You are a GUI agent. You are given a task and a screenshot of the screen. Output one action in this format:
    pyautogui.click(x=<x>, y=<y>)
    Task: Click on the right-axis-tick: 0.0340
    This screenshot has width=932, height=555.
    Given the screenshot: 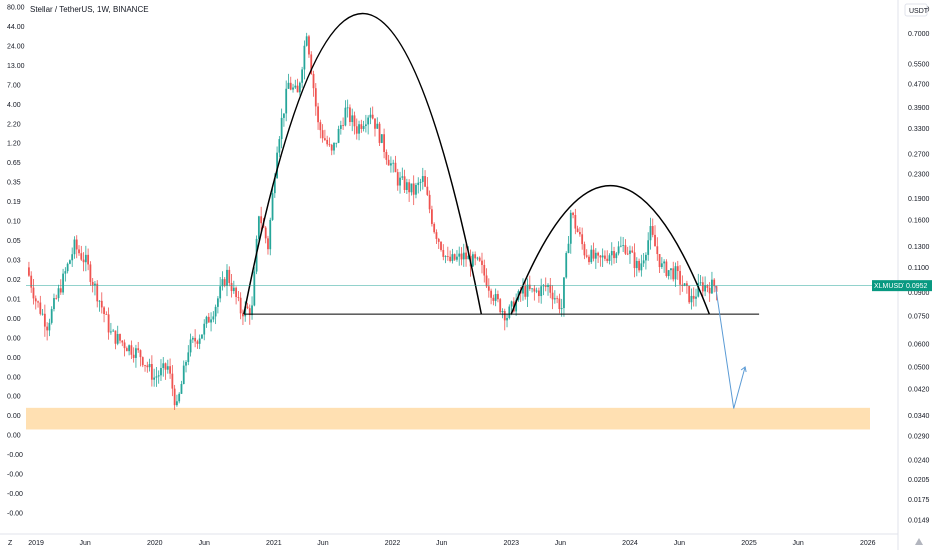 What is the action you would take?
    pyautogui.click(x=919, y=416)
    